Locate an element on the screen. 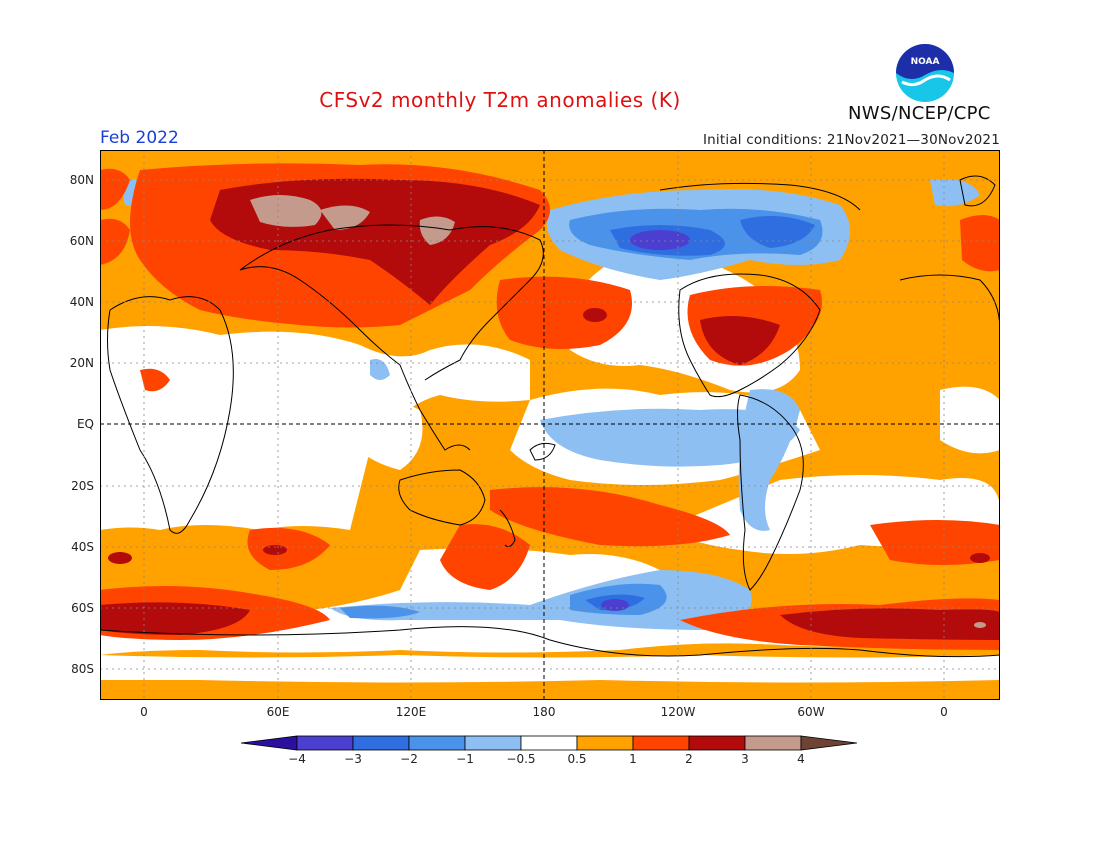 The height and width of the screenshot is (850, 1100). lat-label-80n: 80N is located at coordinates (81, 180).